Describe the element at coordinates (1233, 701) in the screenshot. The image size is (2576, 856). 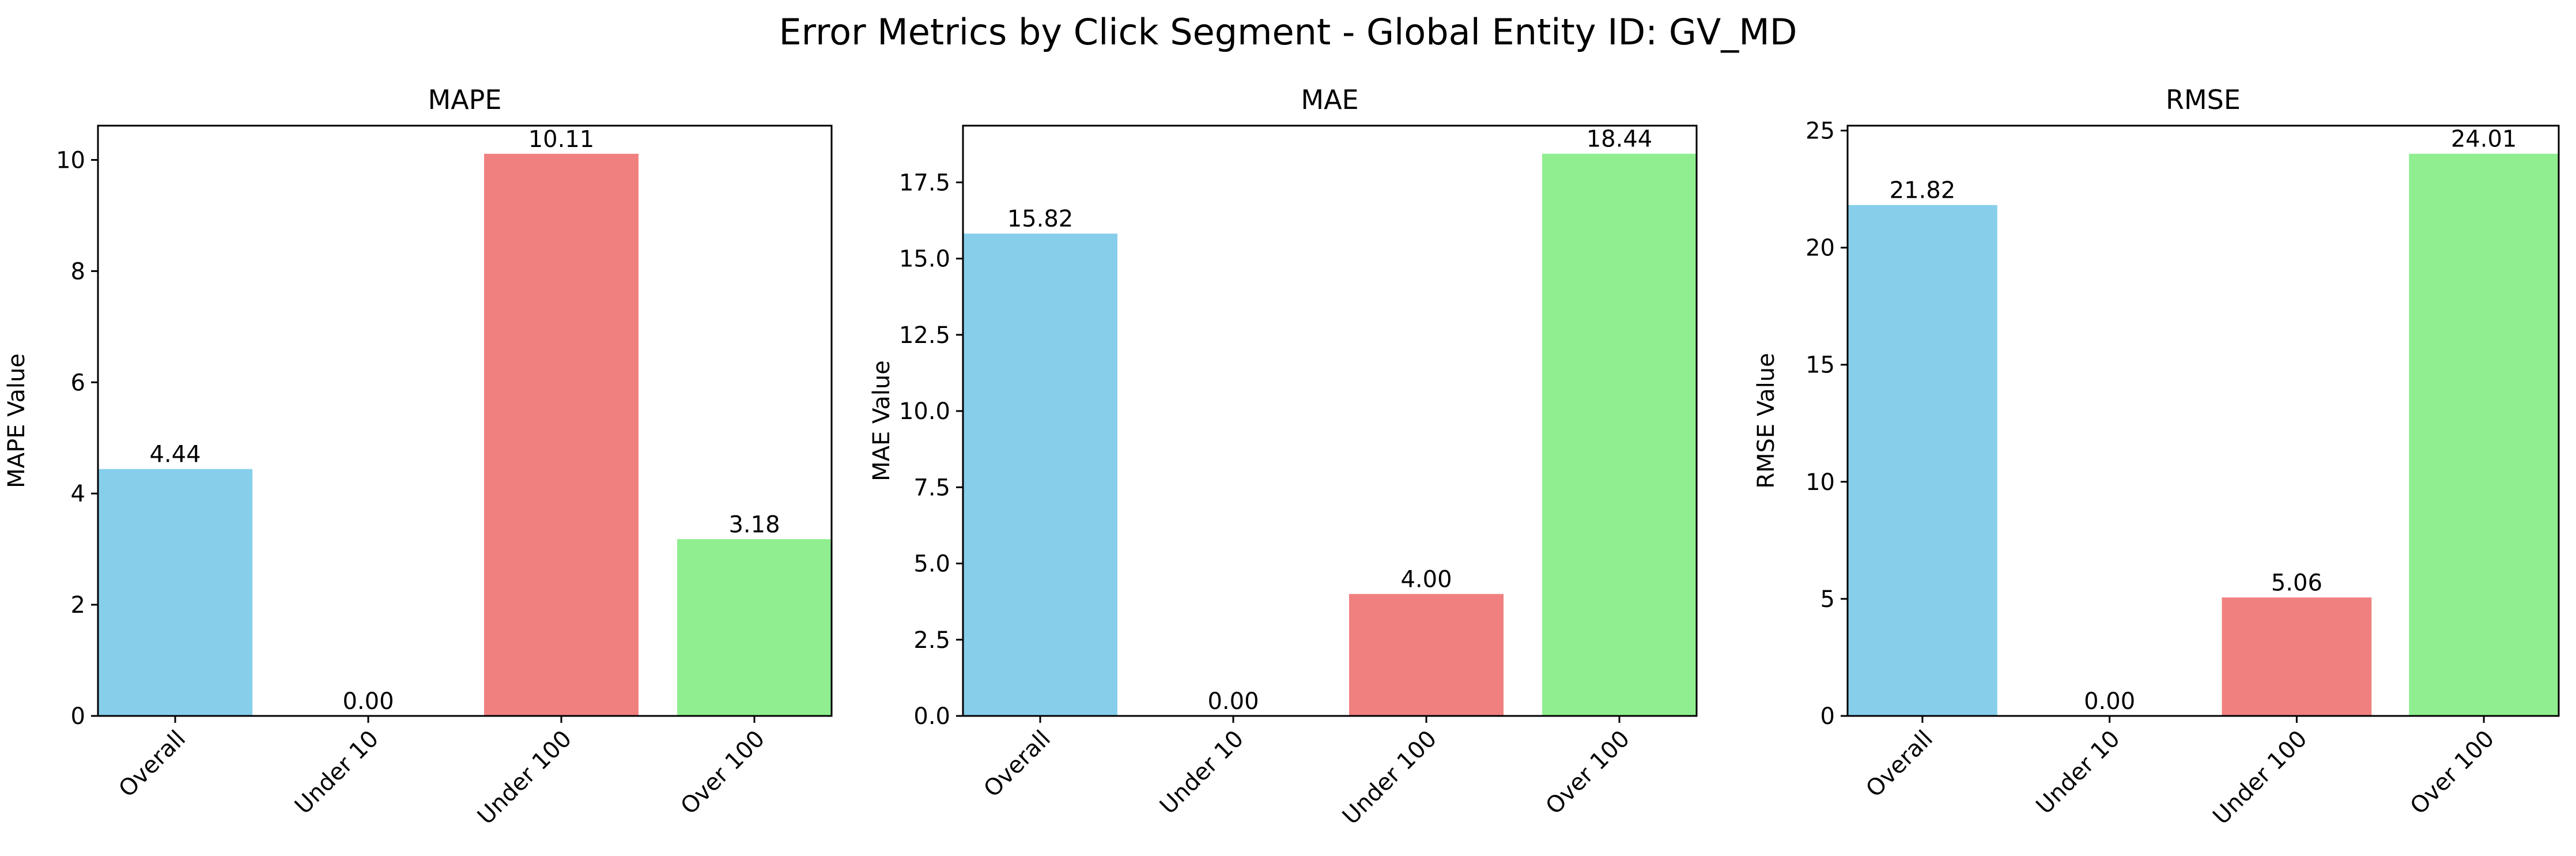
I see `mae-value-label-under-10: 0.00` at that location.